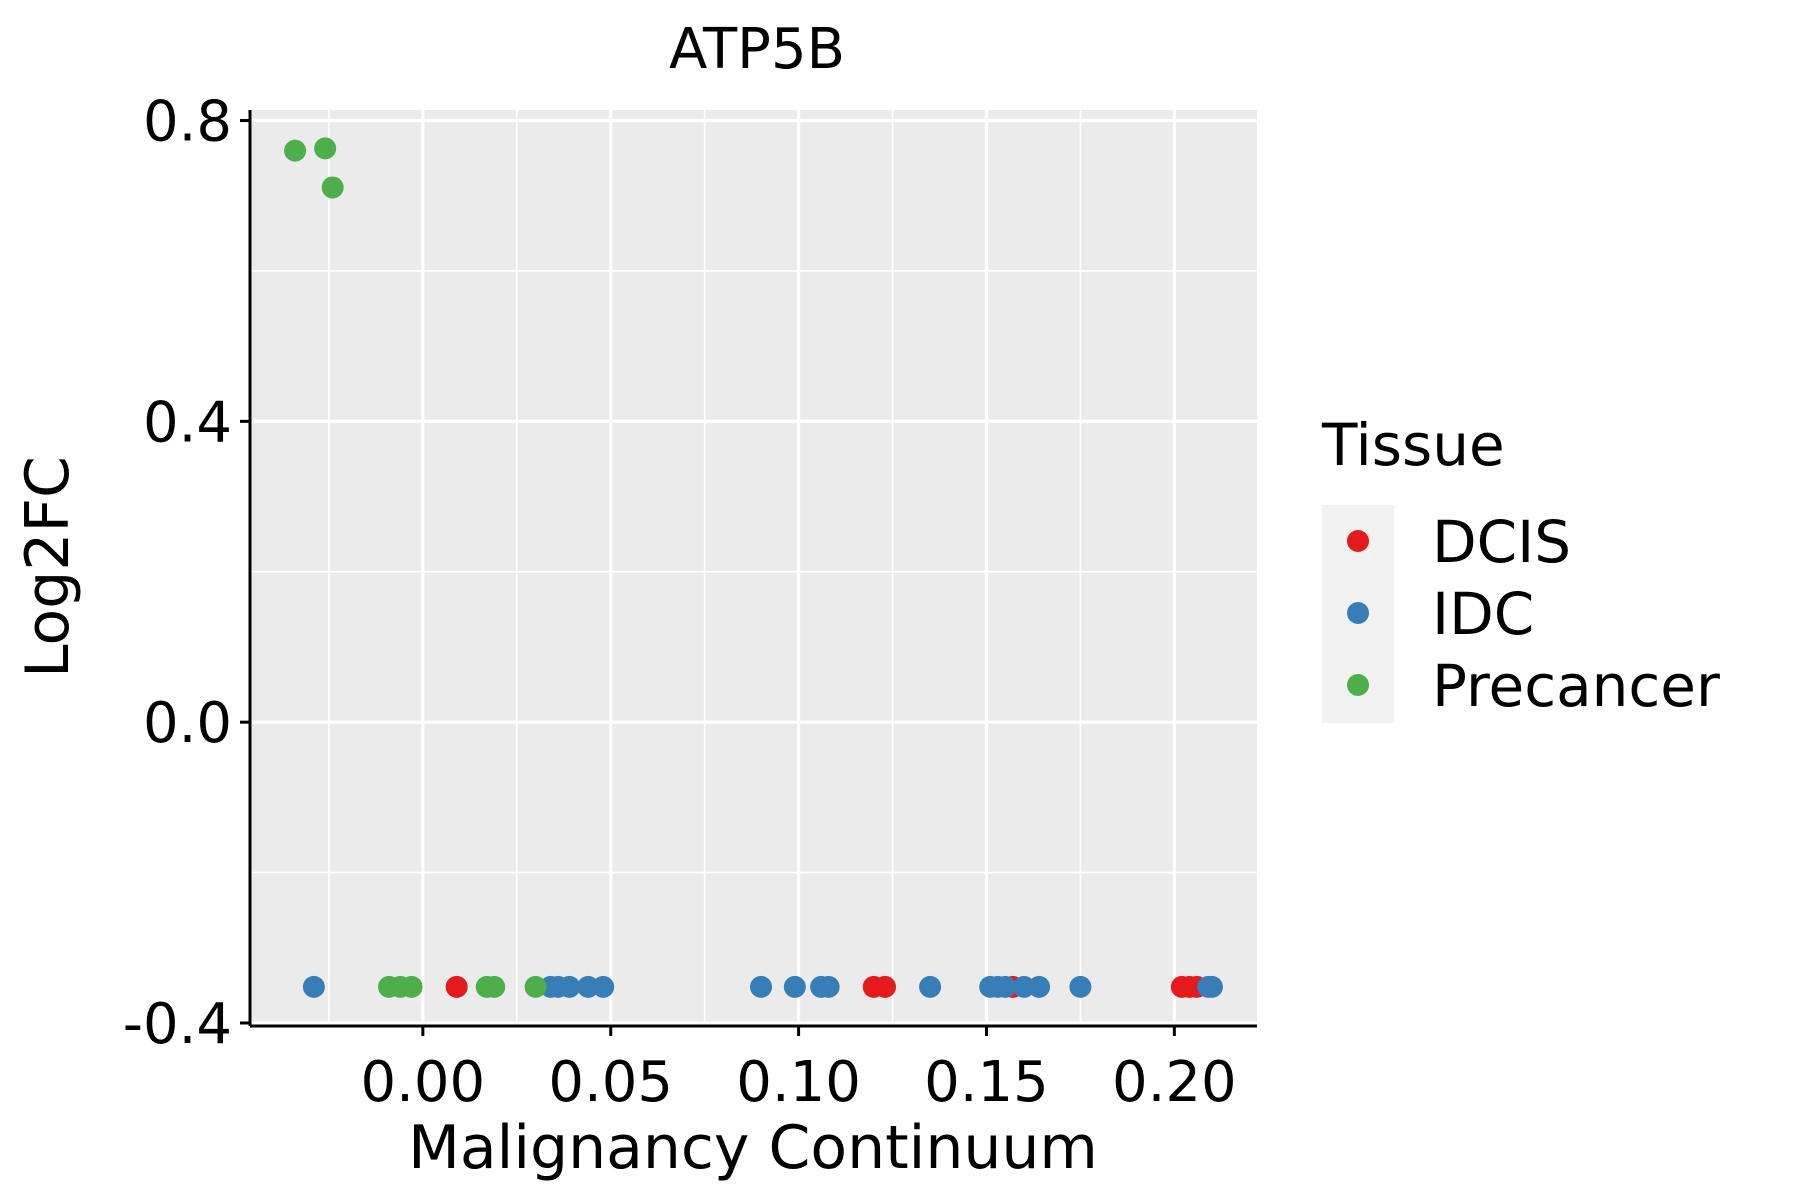 The image size is (1800, 1200). I want to click on x-tick-label: 0.20, so click(1174, 1082).